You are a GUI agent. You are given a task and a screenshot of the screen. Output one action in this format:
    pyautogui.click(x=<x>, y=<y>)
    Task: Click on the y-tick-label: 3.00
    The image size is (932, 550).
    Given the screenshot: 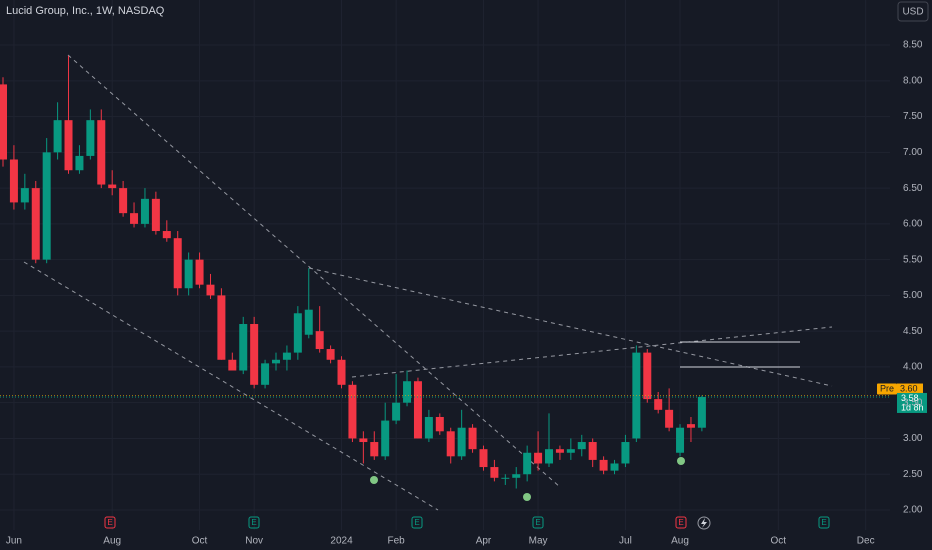 What is the action you would take?
    pyautogui.click(x=913, y=438)
    